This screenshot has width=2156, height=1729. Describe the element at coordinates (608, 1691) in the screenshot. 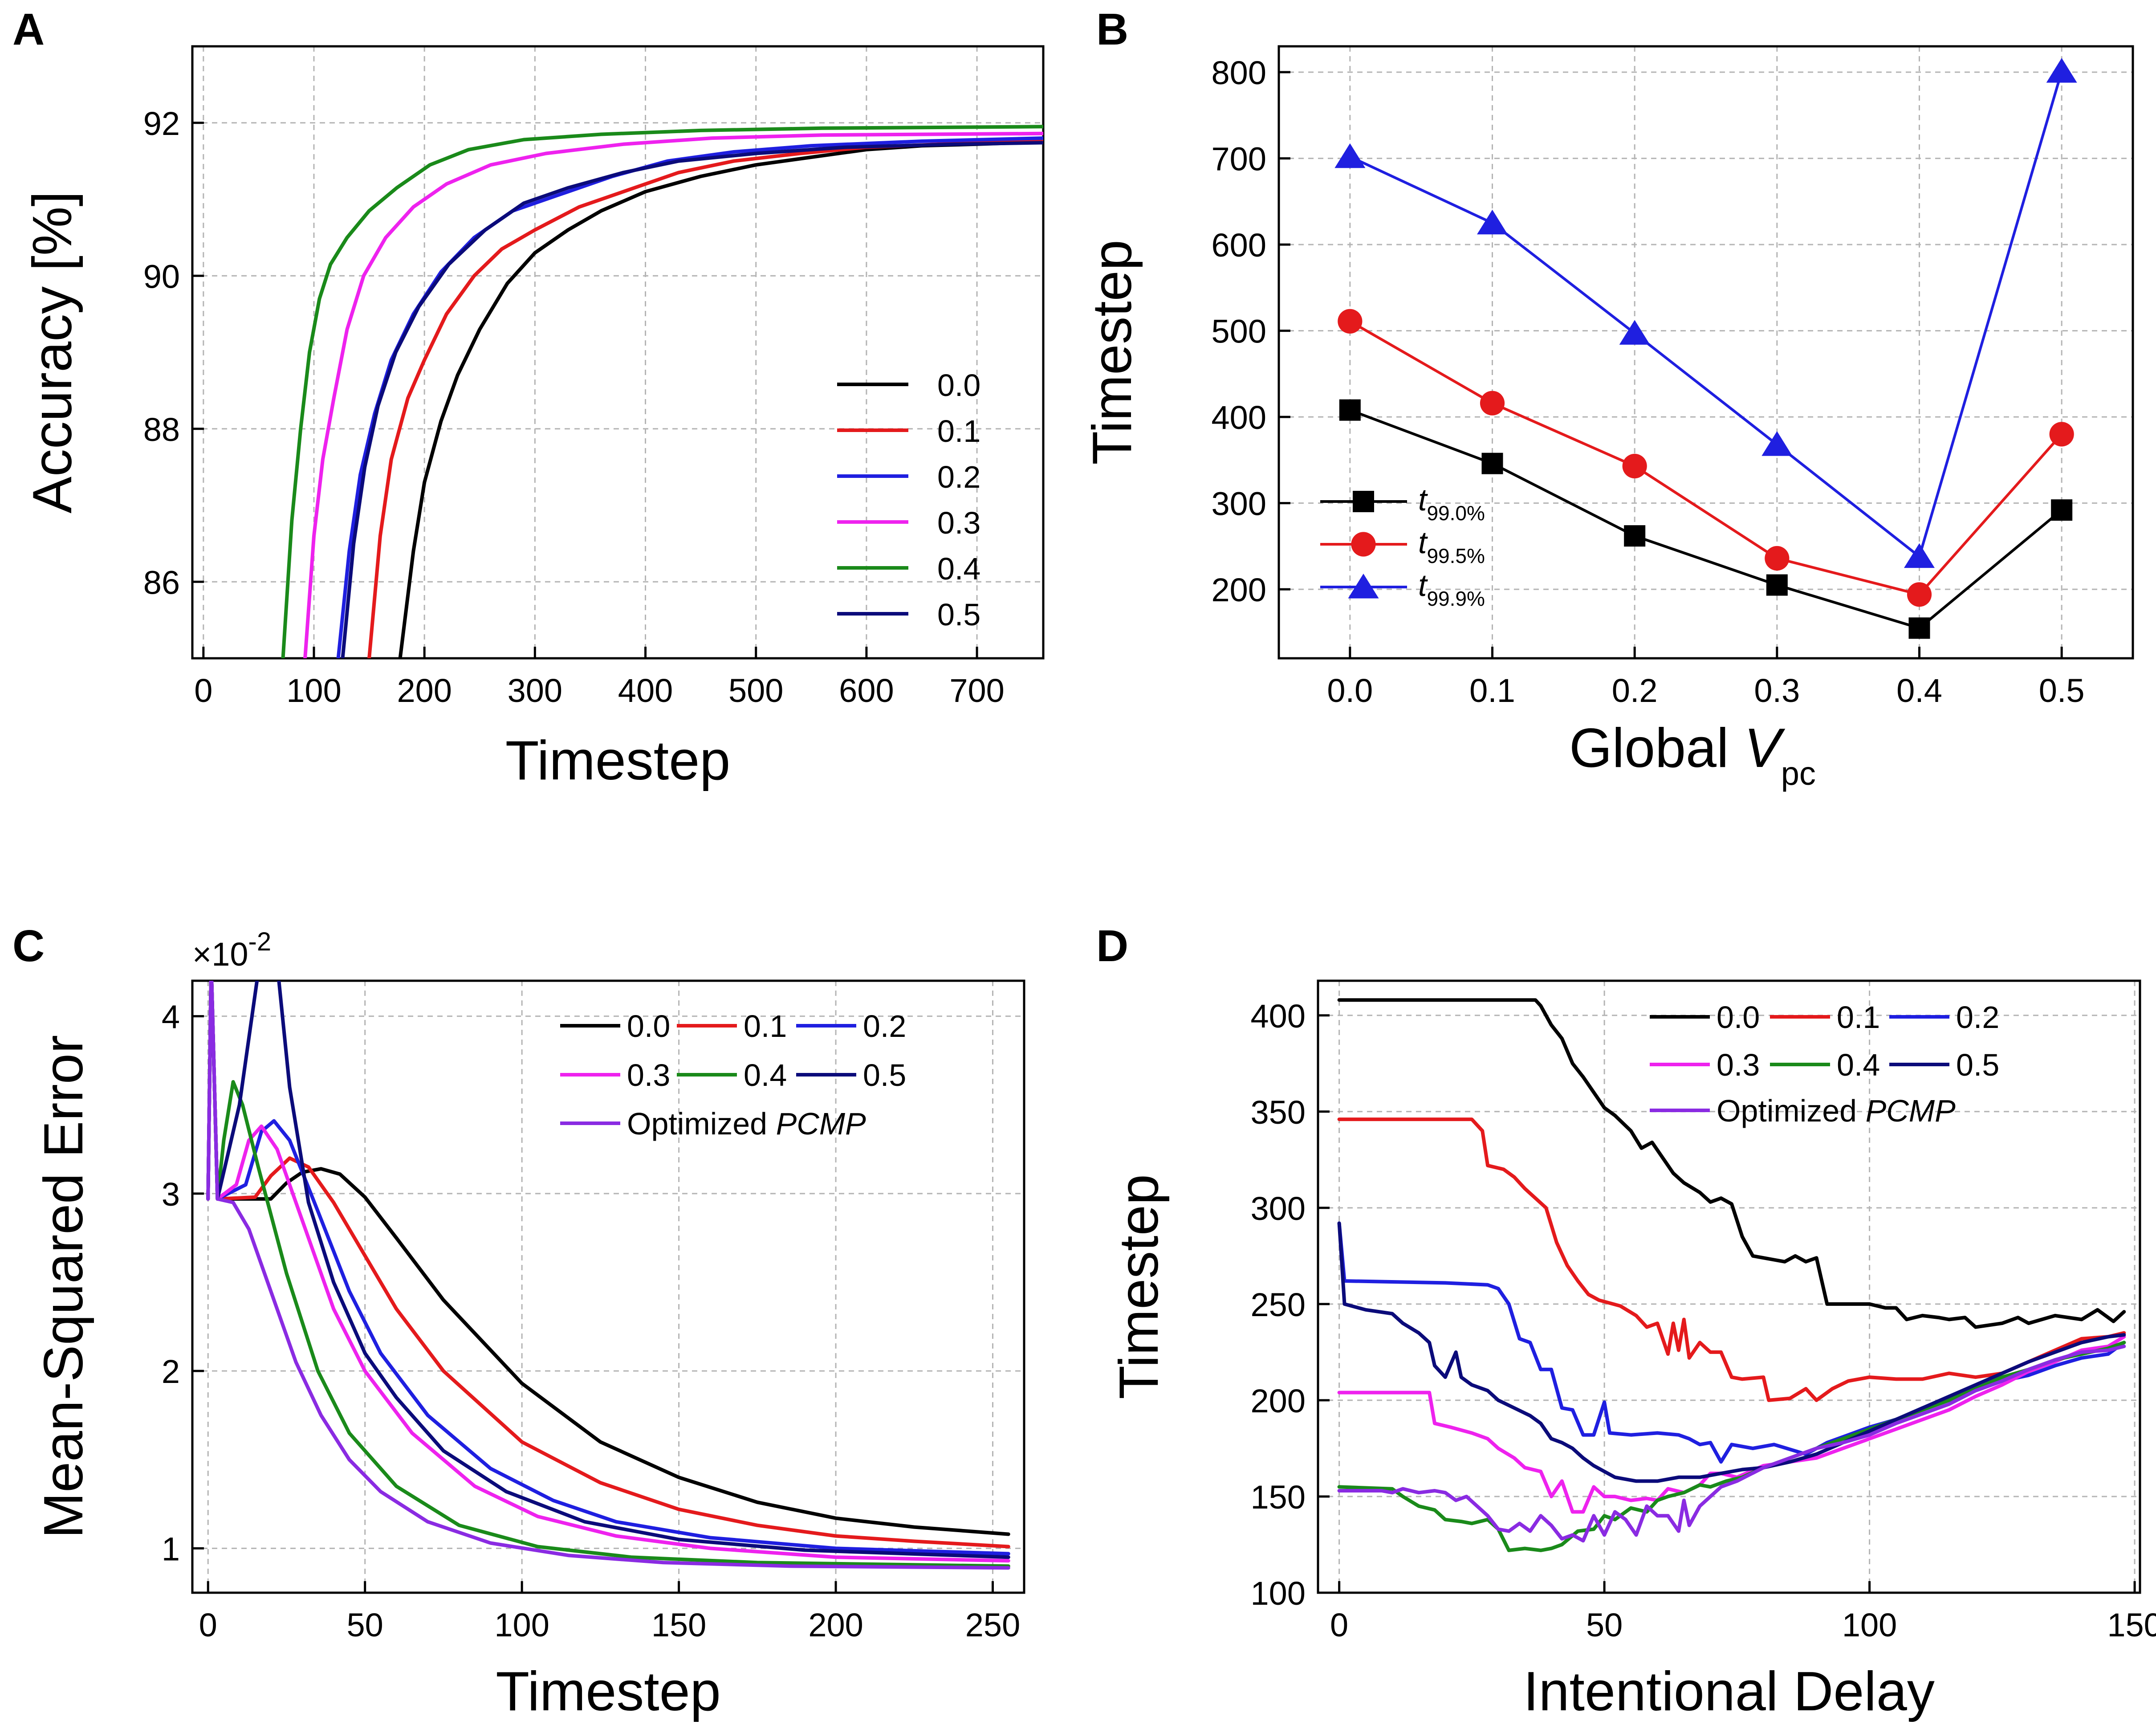

I see `x-axis-title: Timestep` at that location.